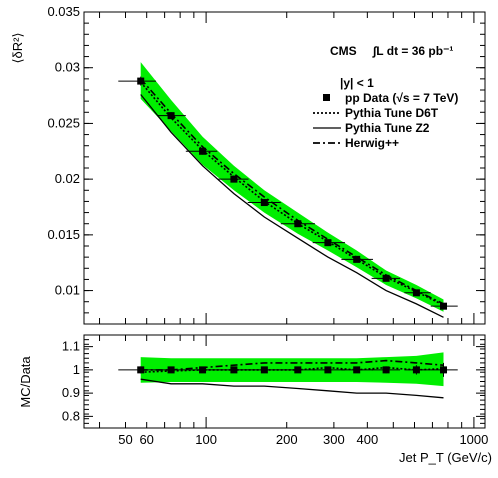 This screenshot has width=498, height=478. I want to click on experiment-label: CMS, so click(343, 51).